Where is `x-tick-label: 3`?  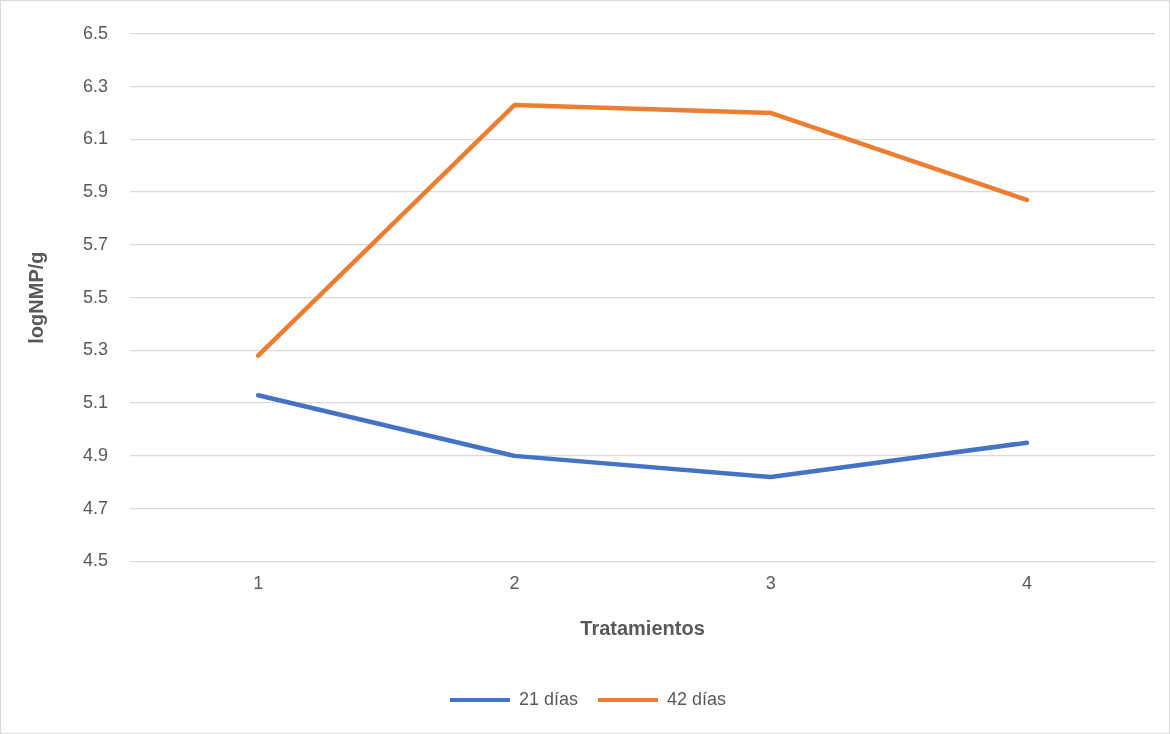 x-tick-label: 3 is located at coordinates (770, 583).